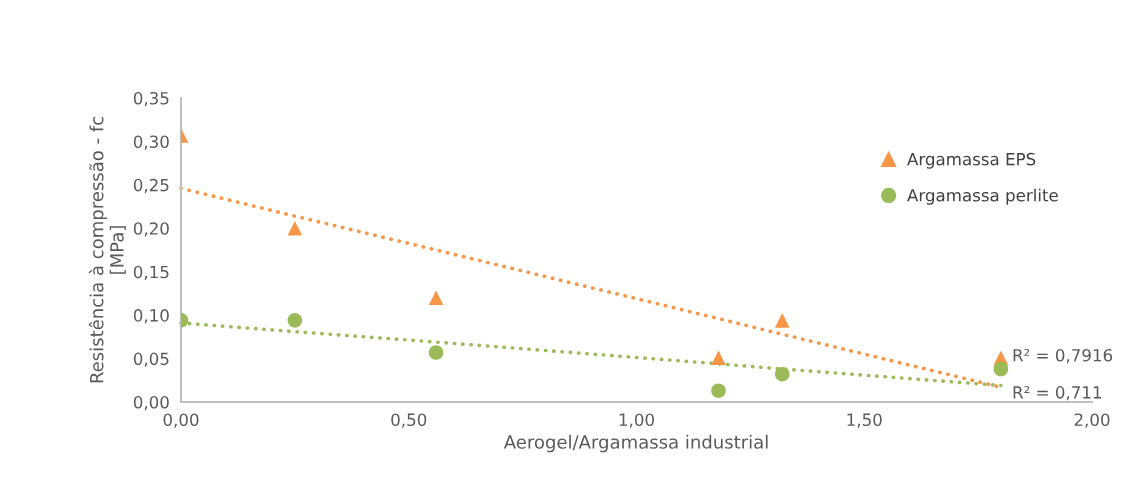 This screenshot has height=504, width=1124. Describe the element at coordinates (151, 142) in the screenshot. I see `y-tick-label: 0,30` at that location.